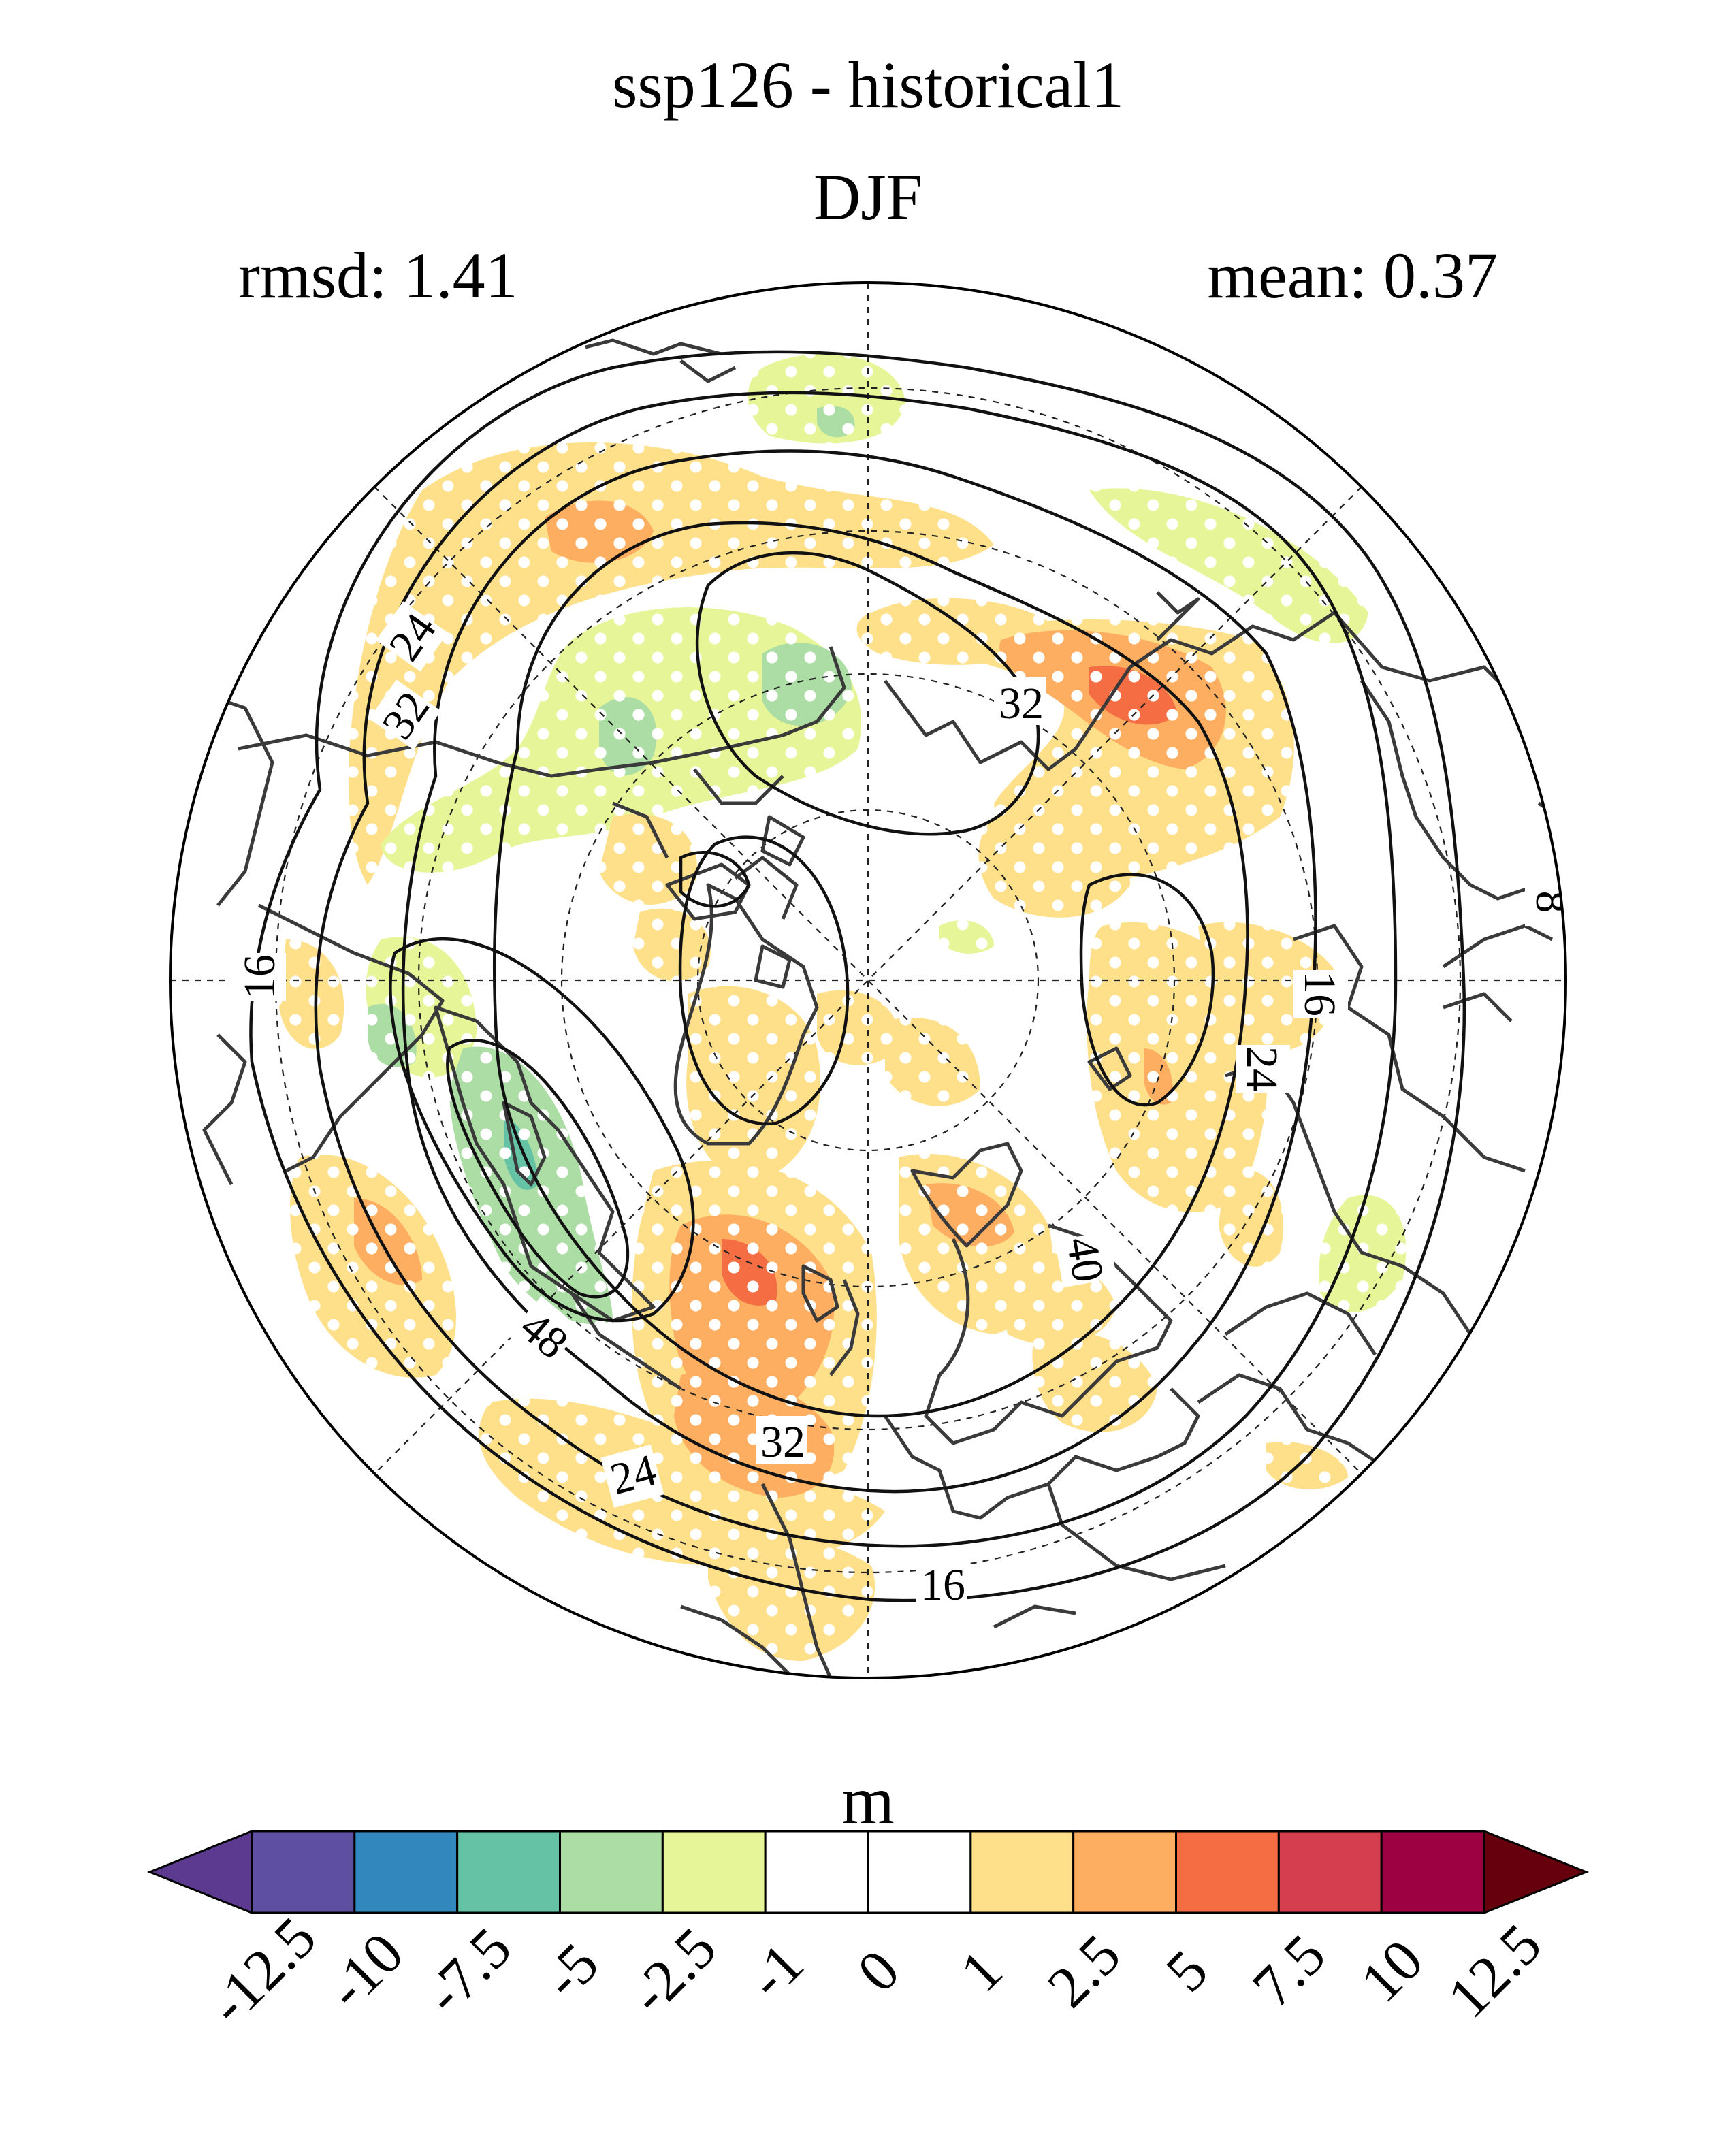 This screenshot has height=2130, width=1736. What do you see at coordinates (1262, 1068) in the screenshot?
I see `contour-label: 24` at bounding box center [1262, 1068].